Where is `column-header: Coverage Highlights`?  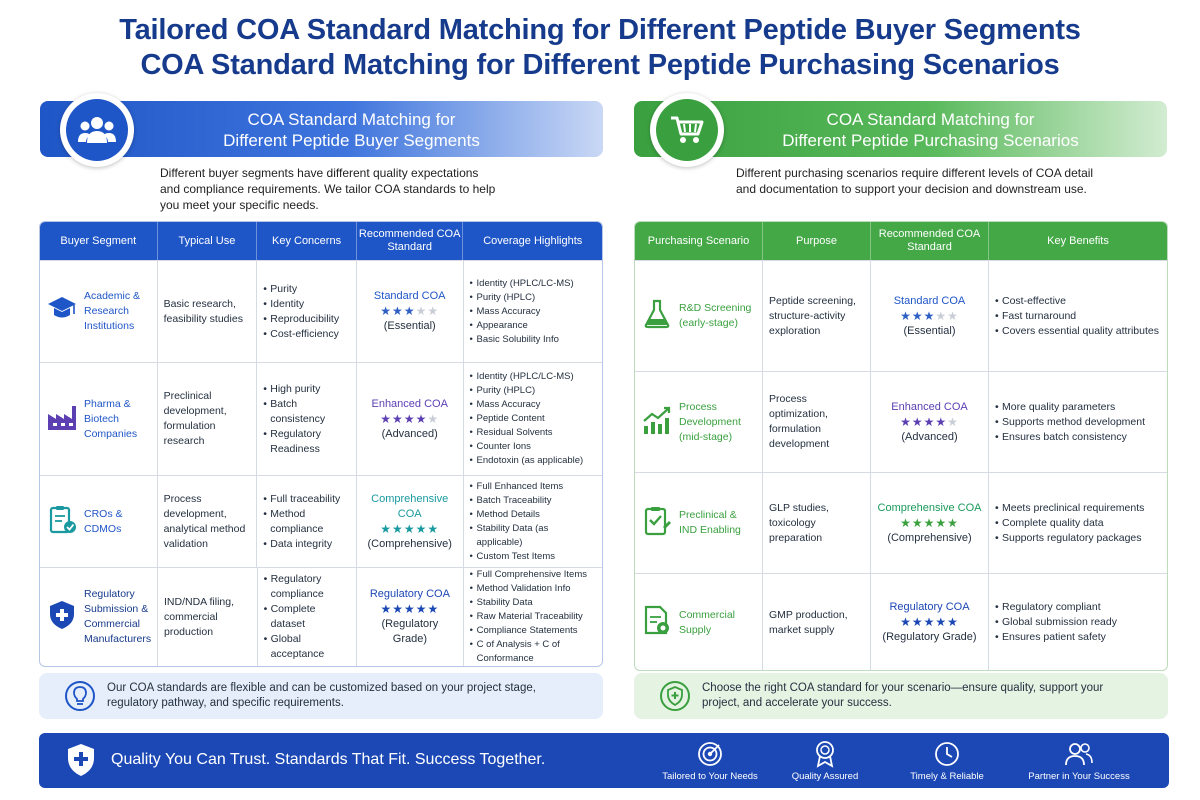 column-header: Coverage Highlights is located at coordinates (533, 240).